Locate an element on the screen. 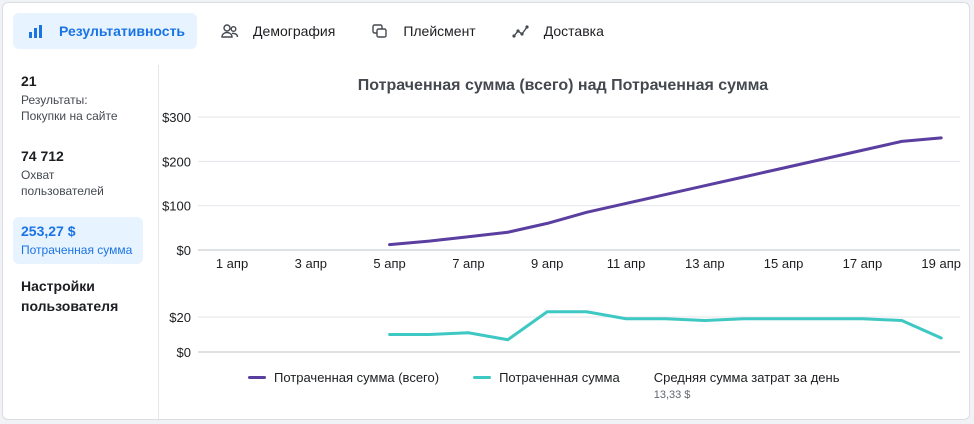 This screenshot has height=424, width=974. y-tick-bottom-1: $20 is located at coordinates (180, 317).